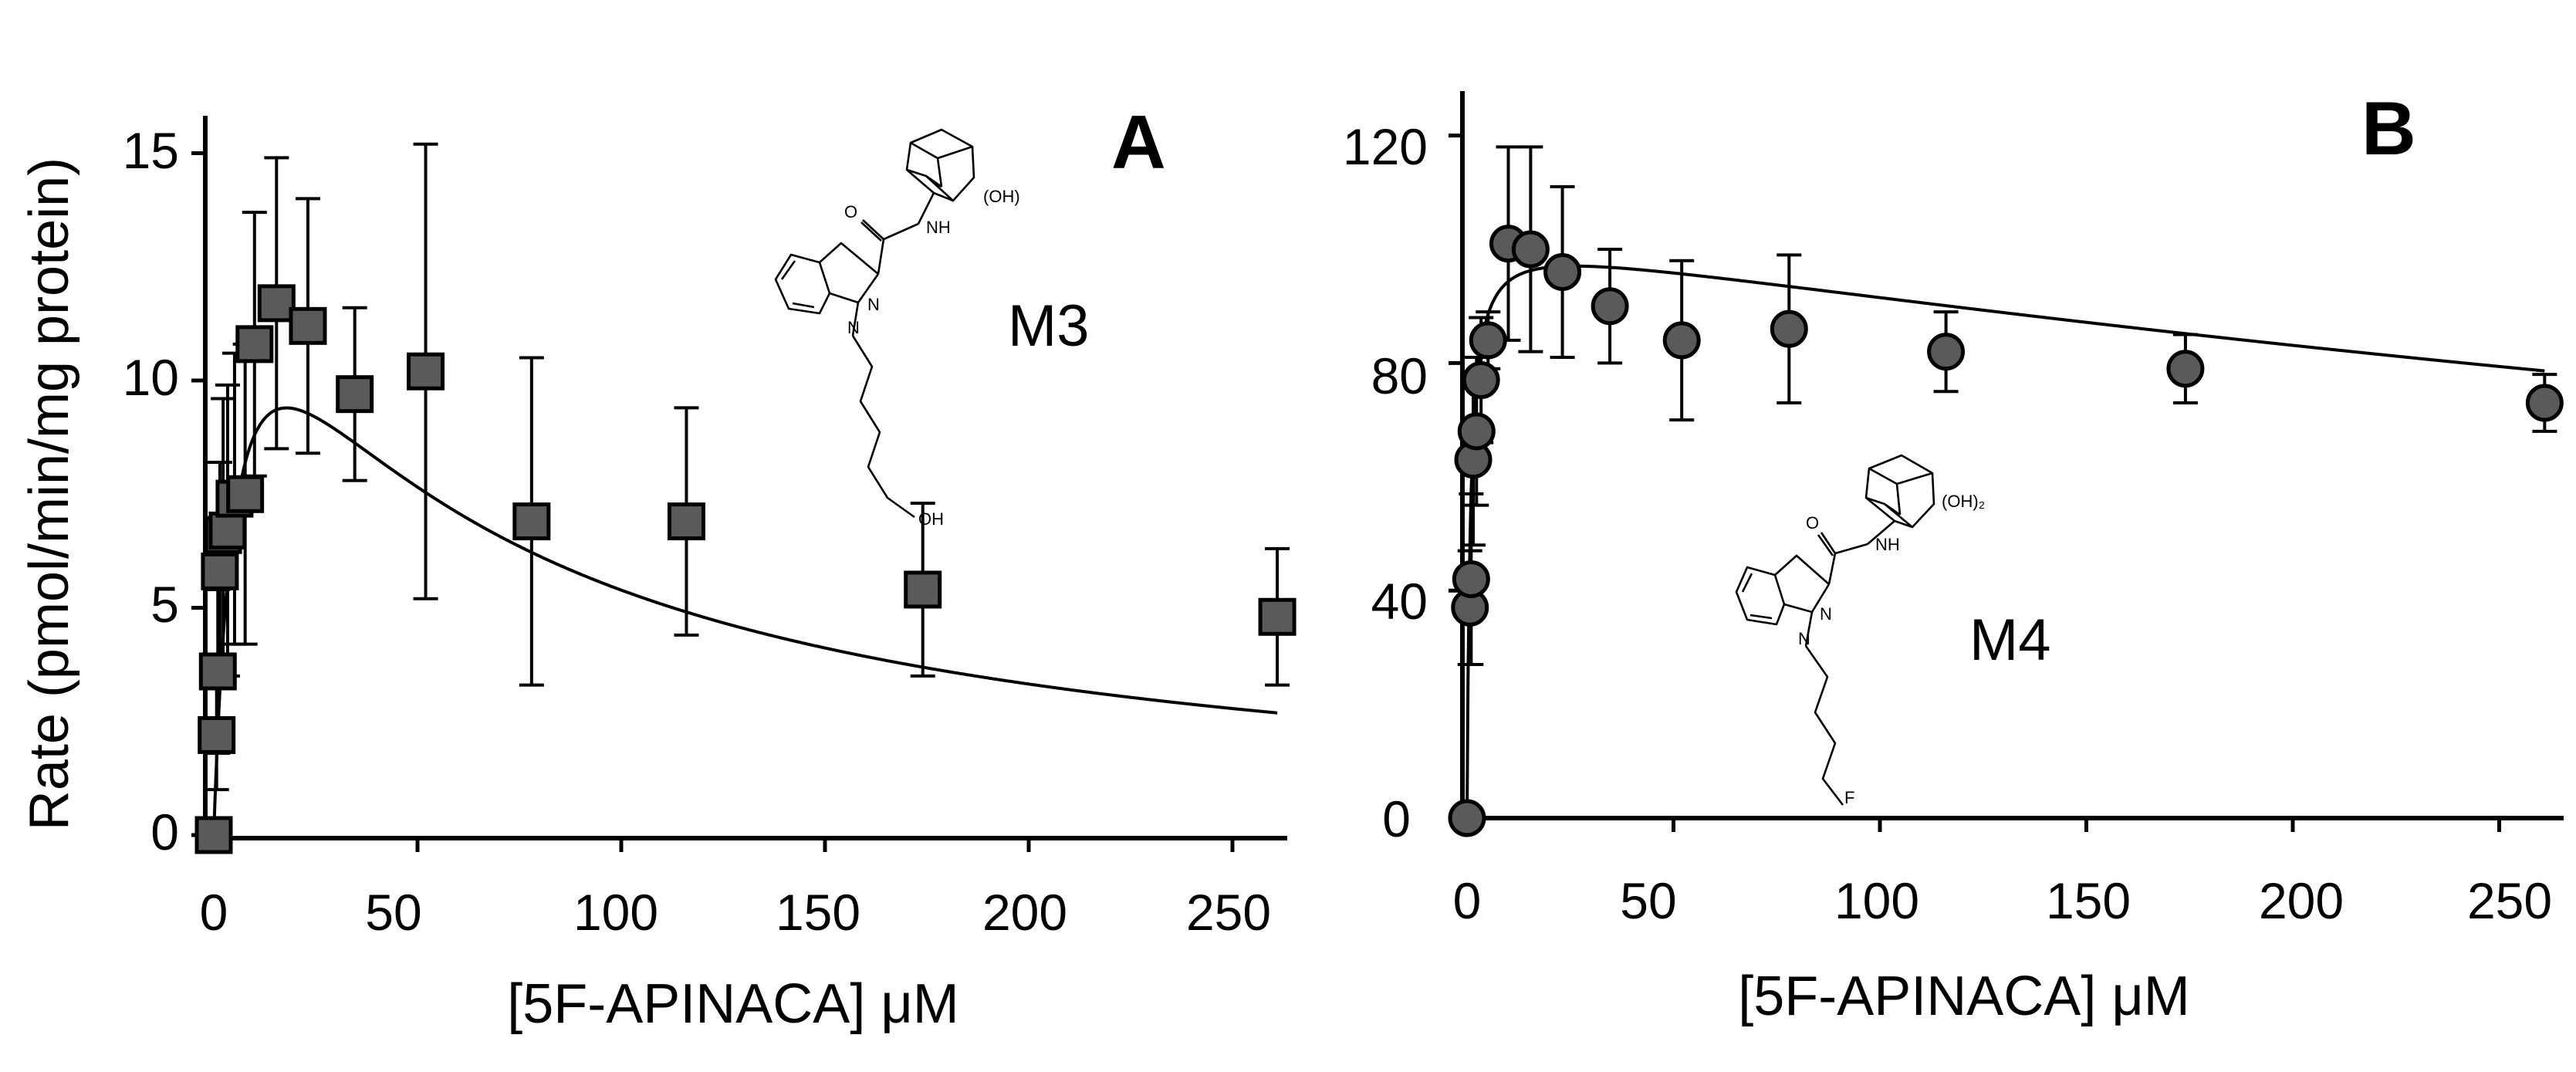 This screenshot has width=2576, height=1072. I want to click on panel-a-y-tick-label: 15, so click(151, 150).